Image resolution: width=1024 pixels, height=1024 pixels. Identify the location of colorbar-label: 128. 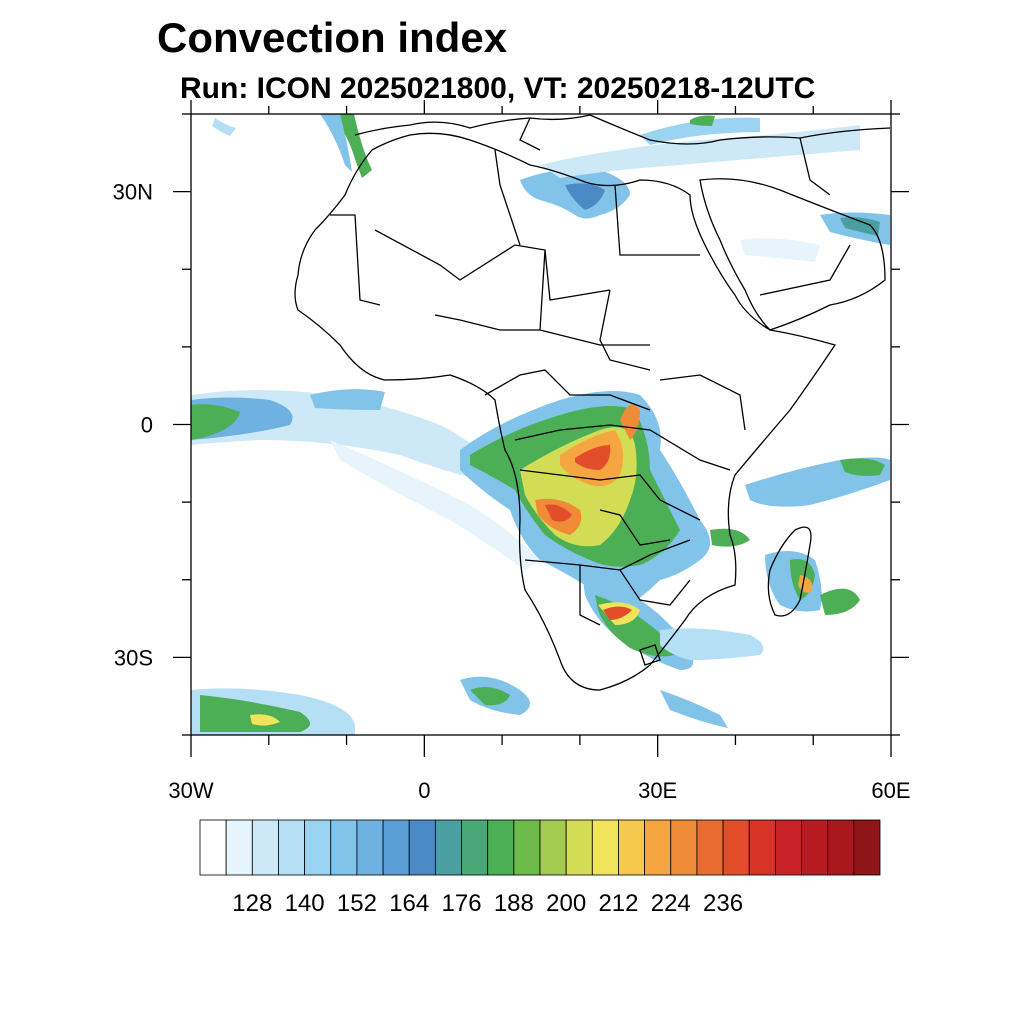
(252, 903).